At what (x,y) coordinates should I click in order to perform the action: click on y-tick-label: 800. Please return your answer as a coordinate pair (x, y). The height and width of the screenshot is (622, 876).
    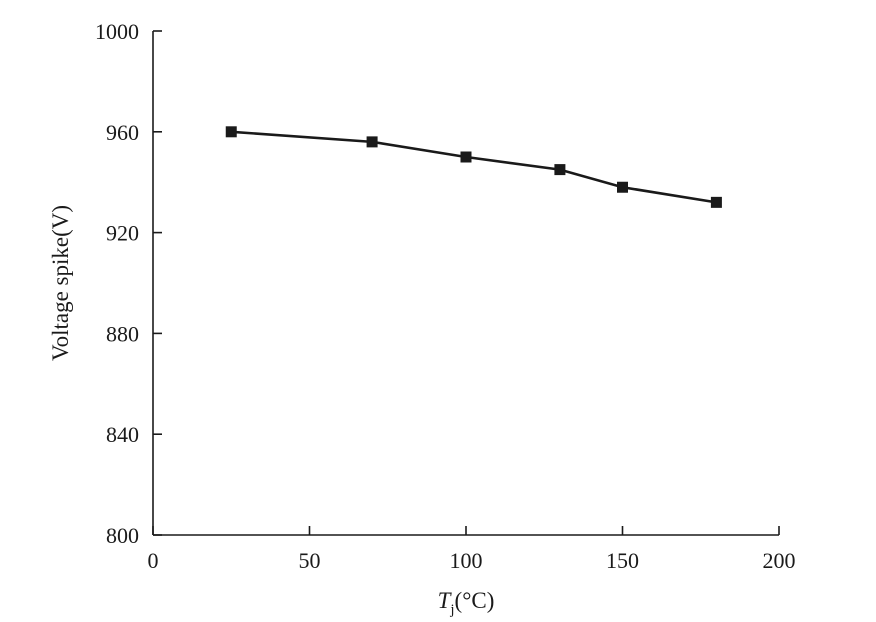
    Looking at the image, I should click on (122, 535).